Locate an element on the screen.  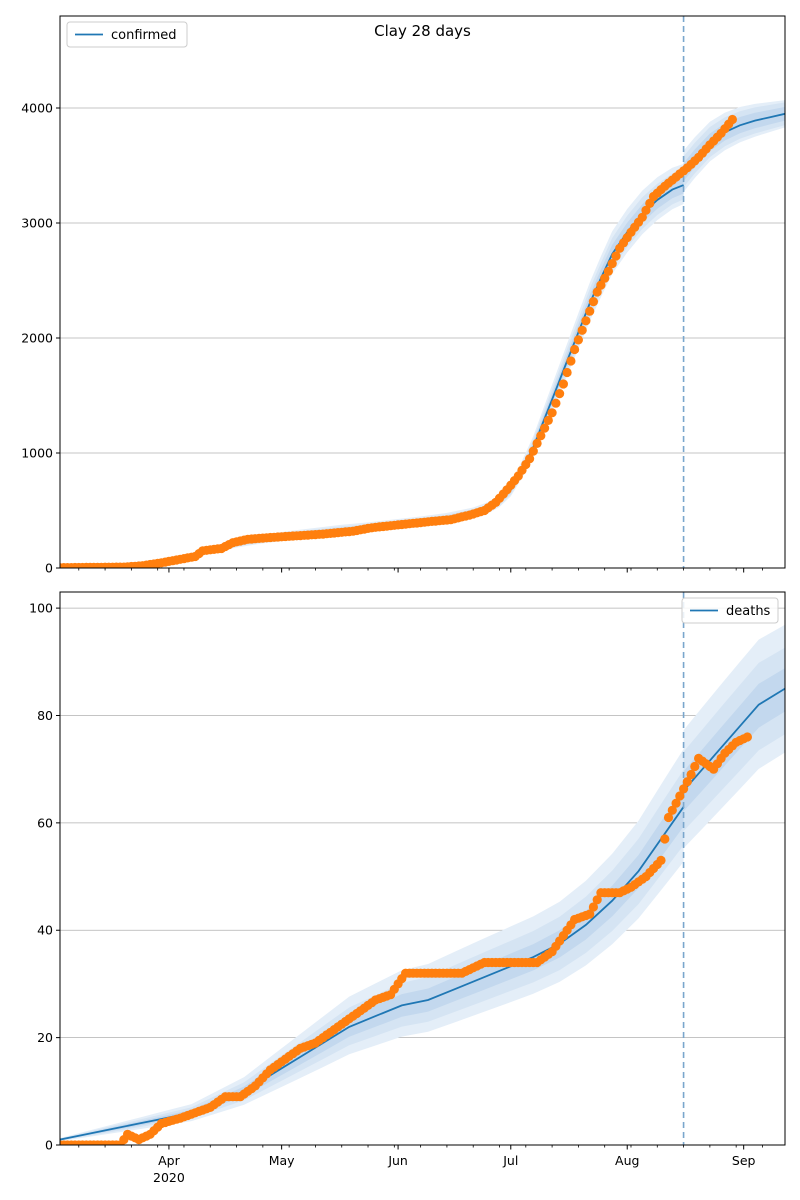
x-tick-year-label: 2020 is located at coordinates (169, 1177).